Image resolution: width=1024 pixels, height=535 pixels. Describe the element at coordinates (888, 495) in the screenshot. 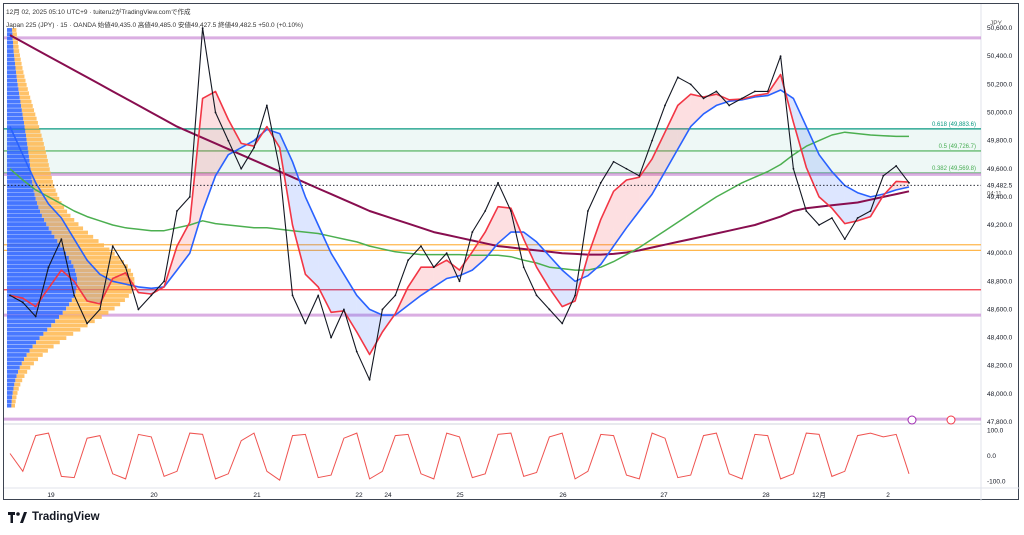

I see `x-tick-label: 2` at that location.